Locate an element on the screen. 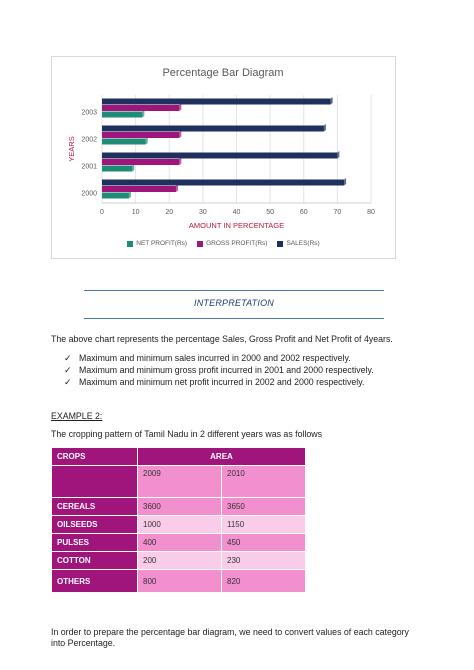 The image size is (474, 670). legend-label: SALES(Rs) is located at coordinates (303, 243).